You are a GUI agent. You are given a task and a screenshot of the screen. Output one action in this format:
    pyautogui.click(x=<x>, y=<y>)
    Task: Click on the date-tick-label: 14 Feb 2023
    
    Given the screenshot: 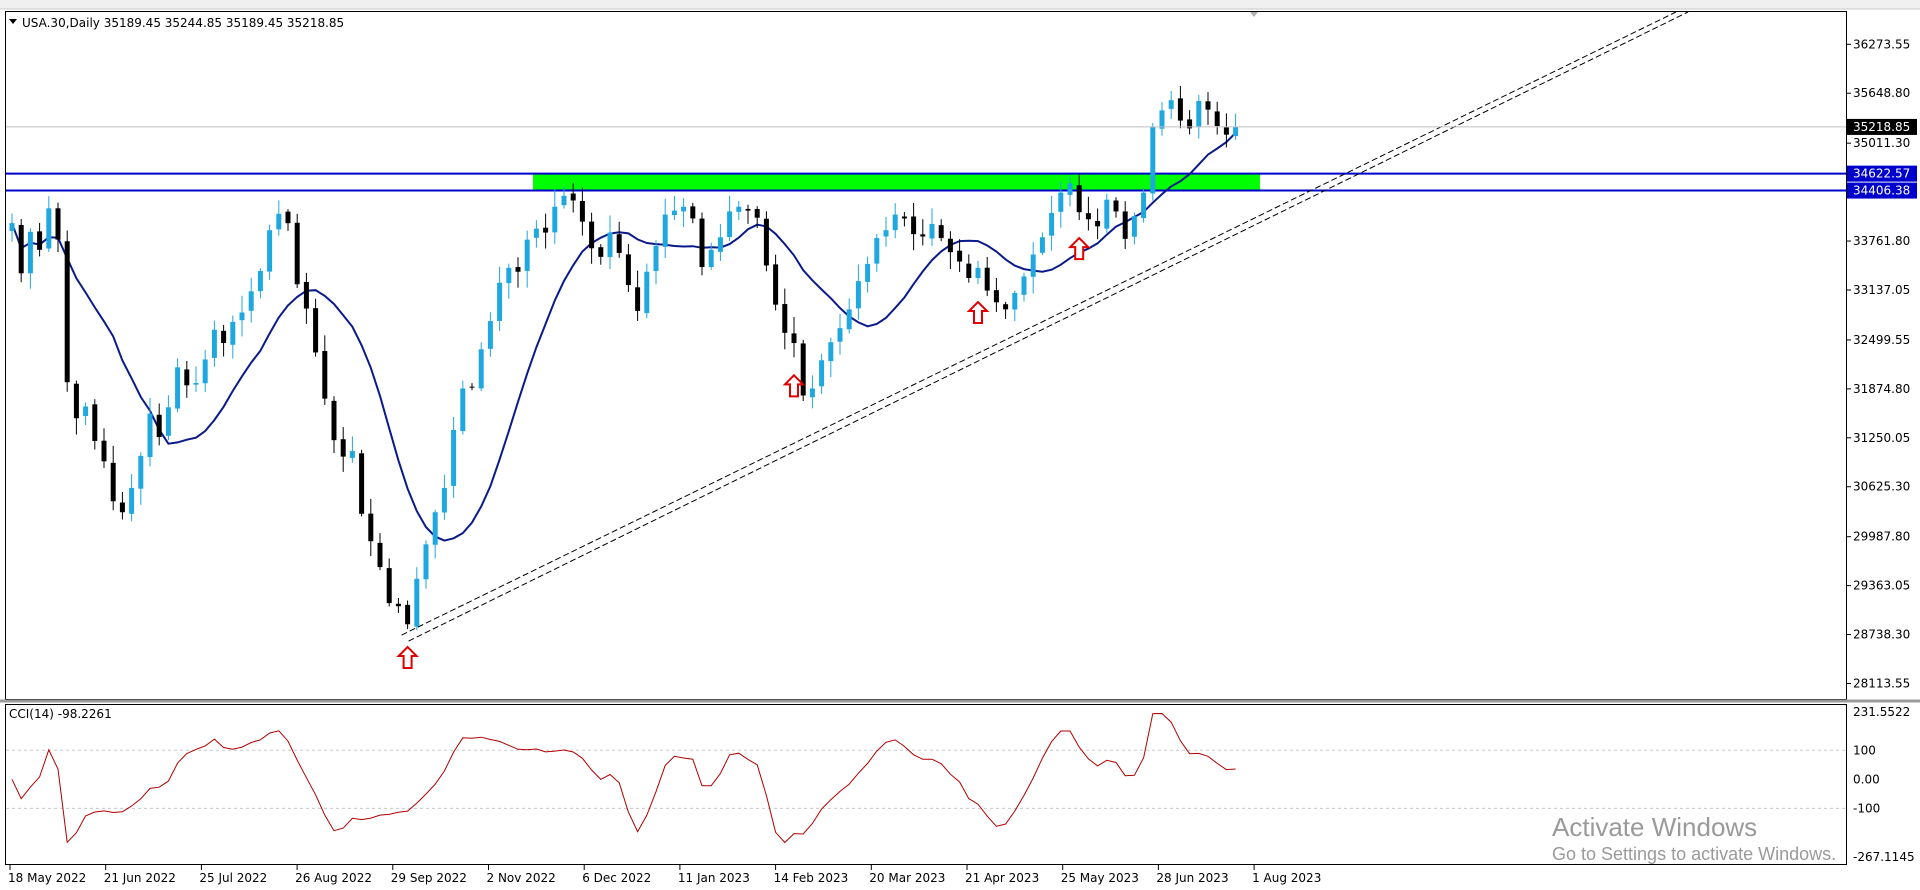 What is the action you would take?
    pyautogui.click(x=811, y=878)
    